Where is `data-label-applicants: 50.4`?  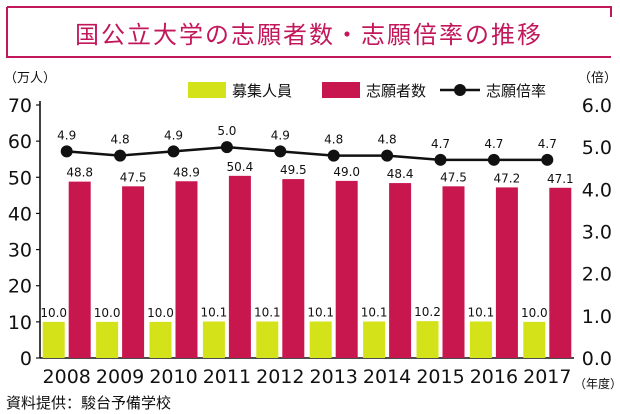
data-label-applicants: 50.4 is located at coordinates (240, 167).